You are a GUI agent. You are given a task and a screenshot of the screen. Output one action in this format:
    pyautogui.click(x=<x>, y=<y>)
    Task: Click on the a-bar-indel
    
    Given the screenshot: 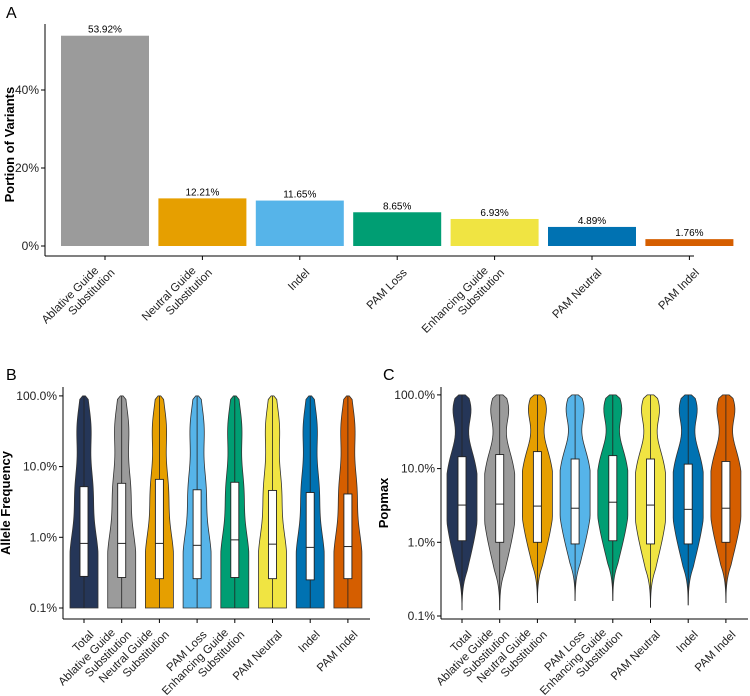 What is the action you would take?
    pyautogui.click(x=299, y=223)
    